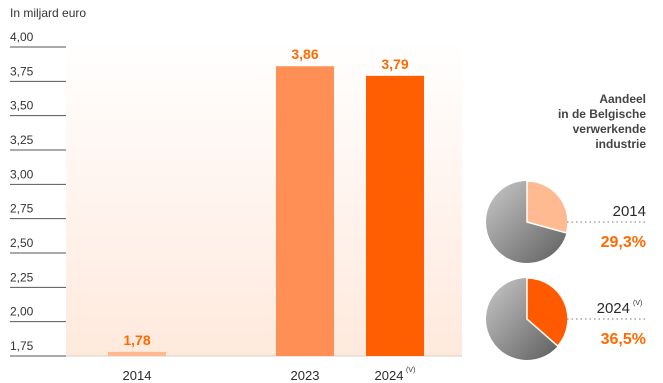  I want to click on y-axis-label: In miljard euro, so click(48, 13).